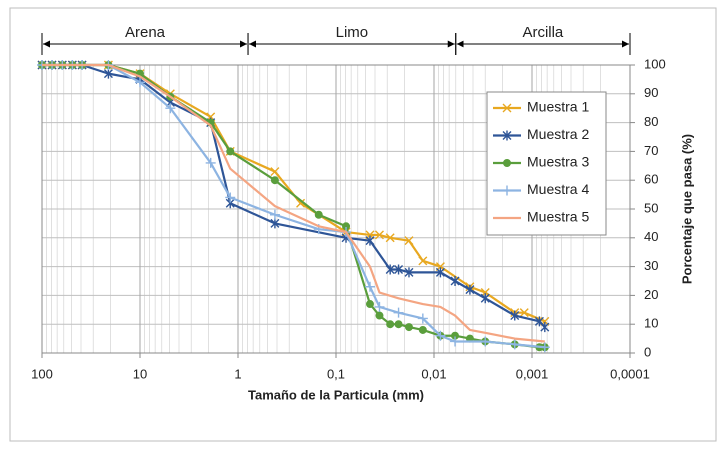 The height and width of the screenshot is (456, 727). I want to click on x-tick-label: 1, so click(237, 373).